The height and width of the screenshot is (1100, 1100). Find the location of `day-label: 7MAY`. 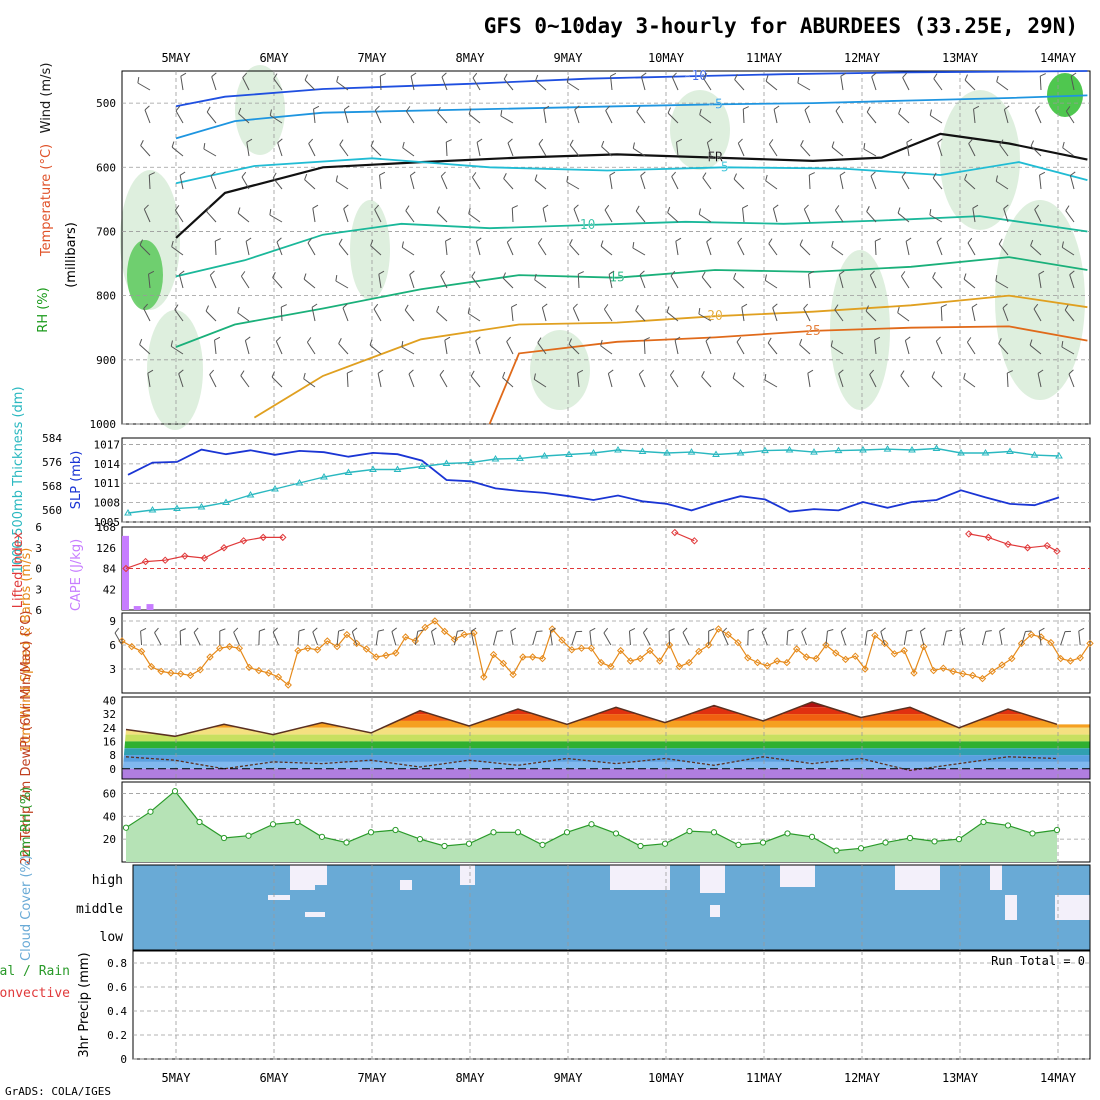

day-label: 7MAY is located at coordinates (373, 58).